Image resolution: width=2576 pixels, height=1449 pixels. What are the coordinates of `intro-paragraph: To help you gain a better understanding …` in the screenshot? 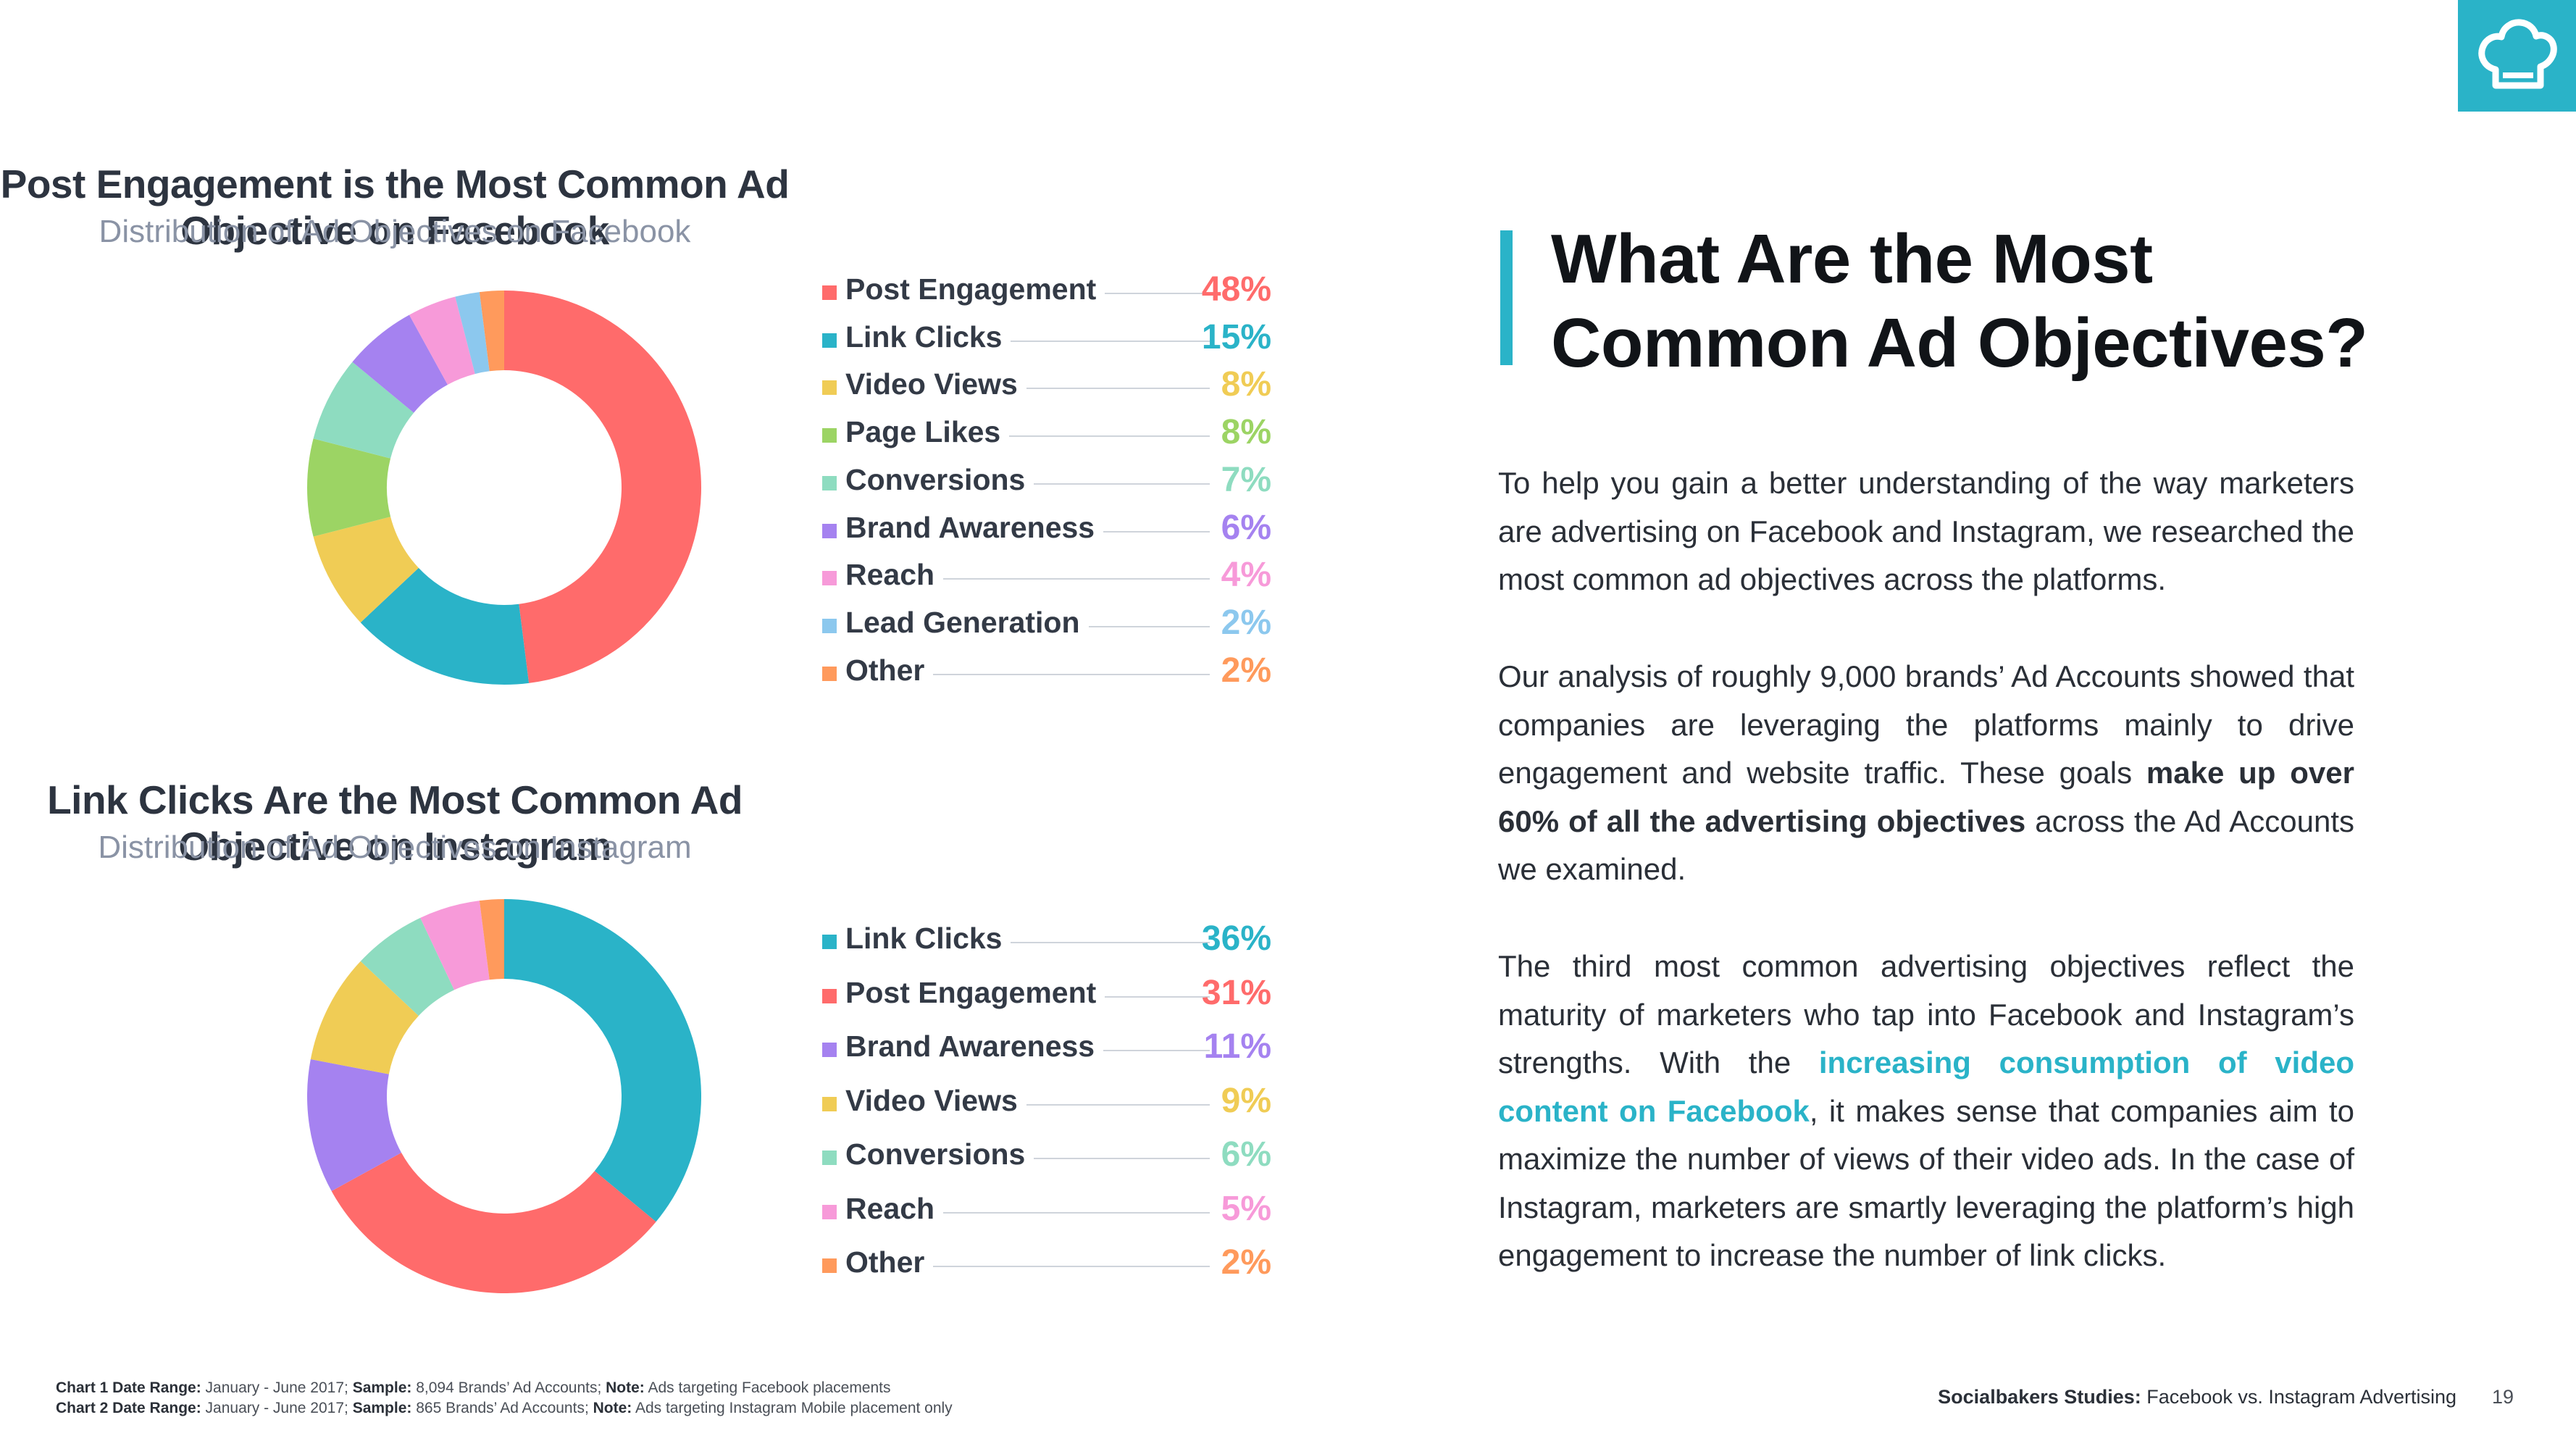 It's located at (1926, 531).